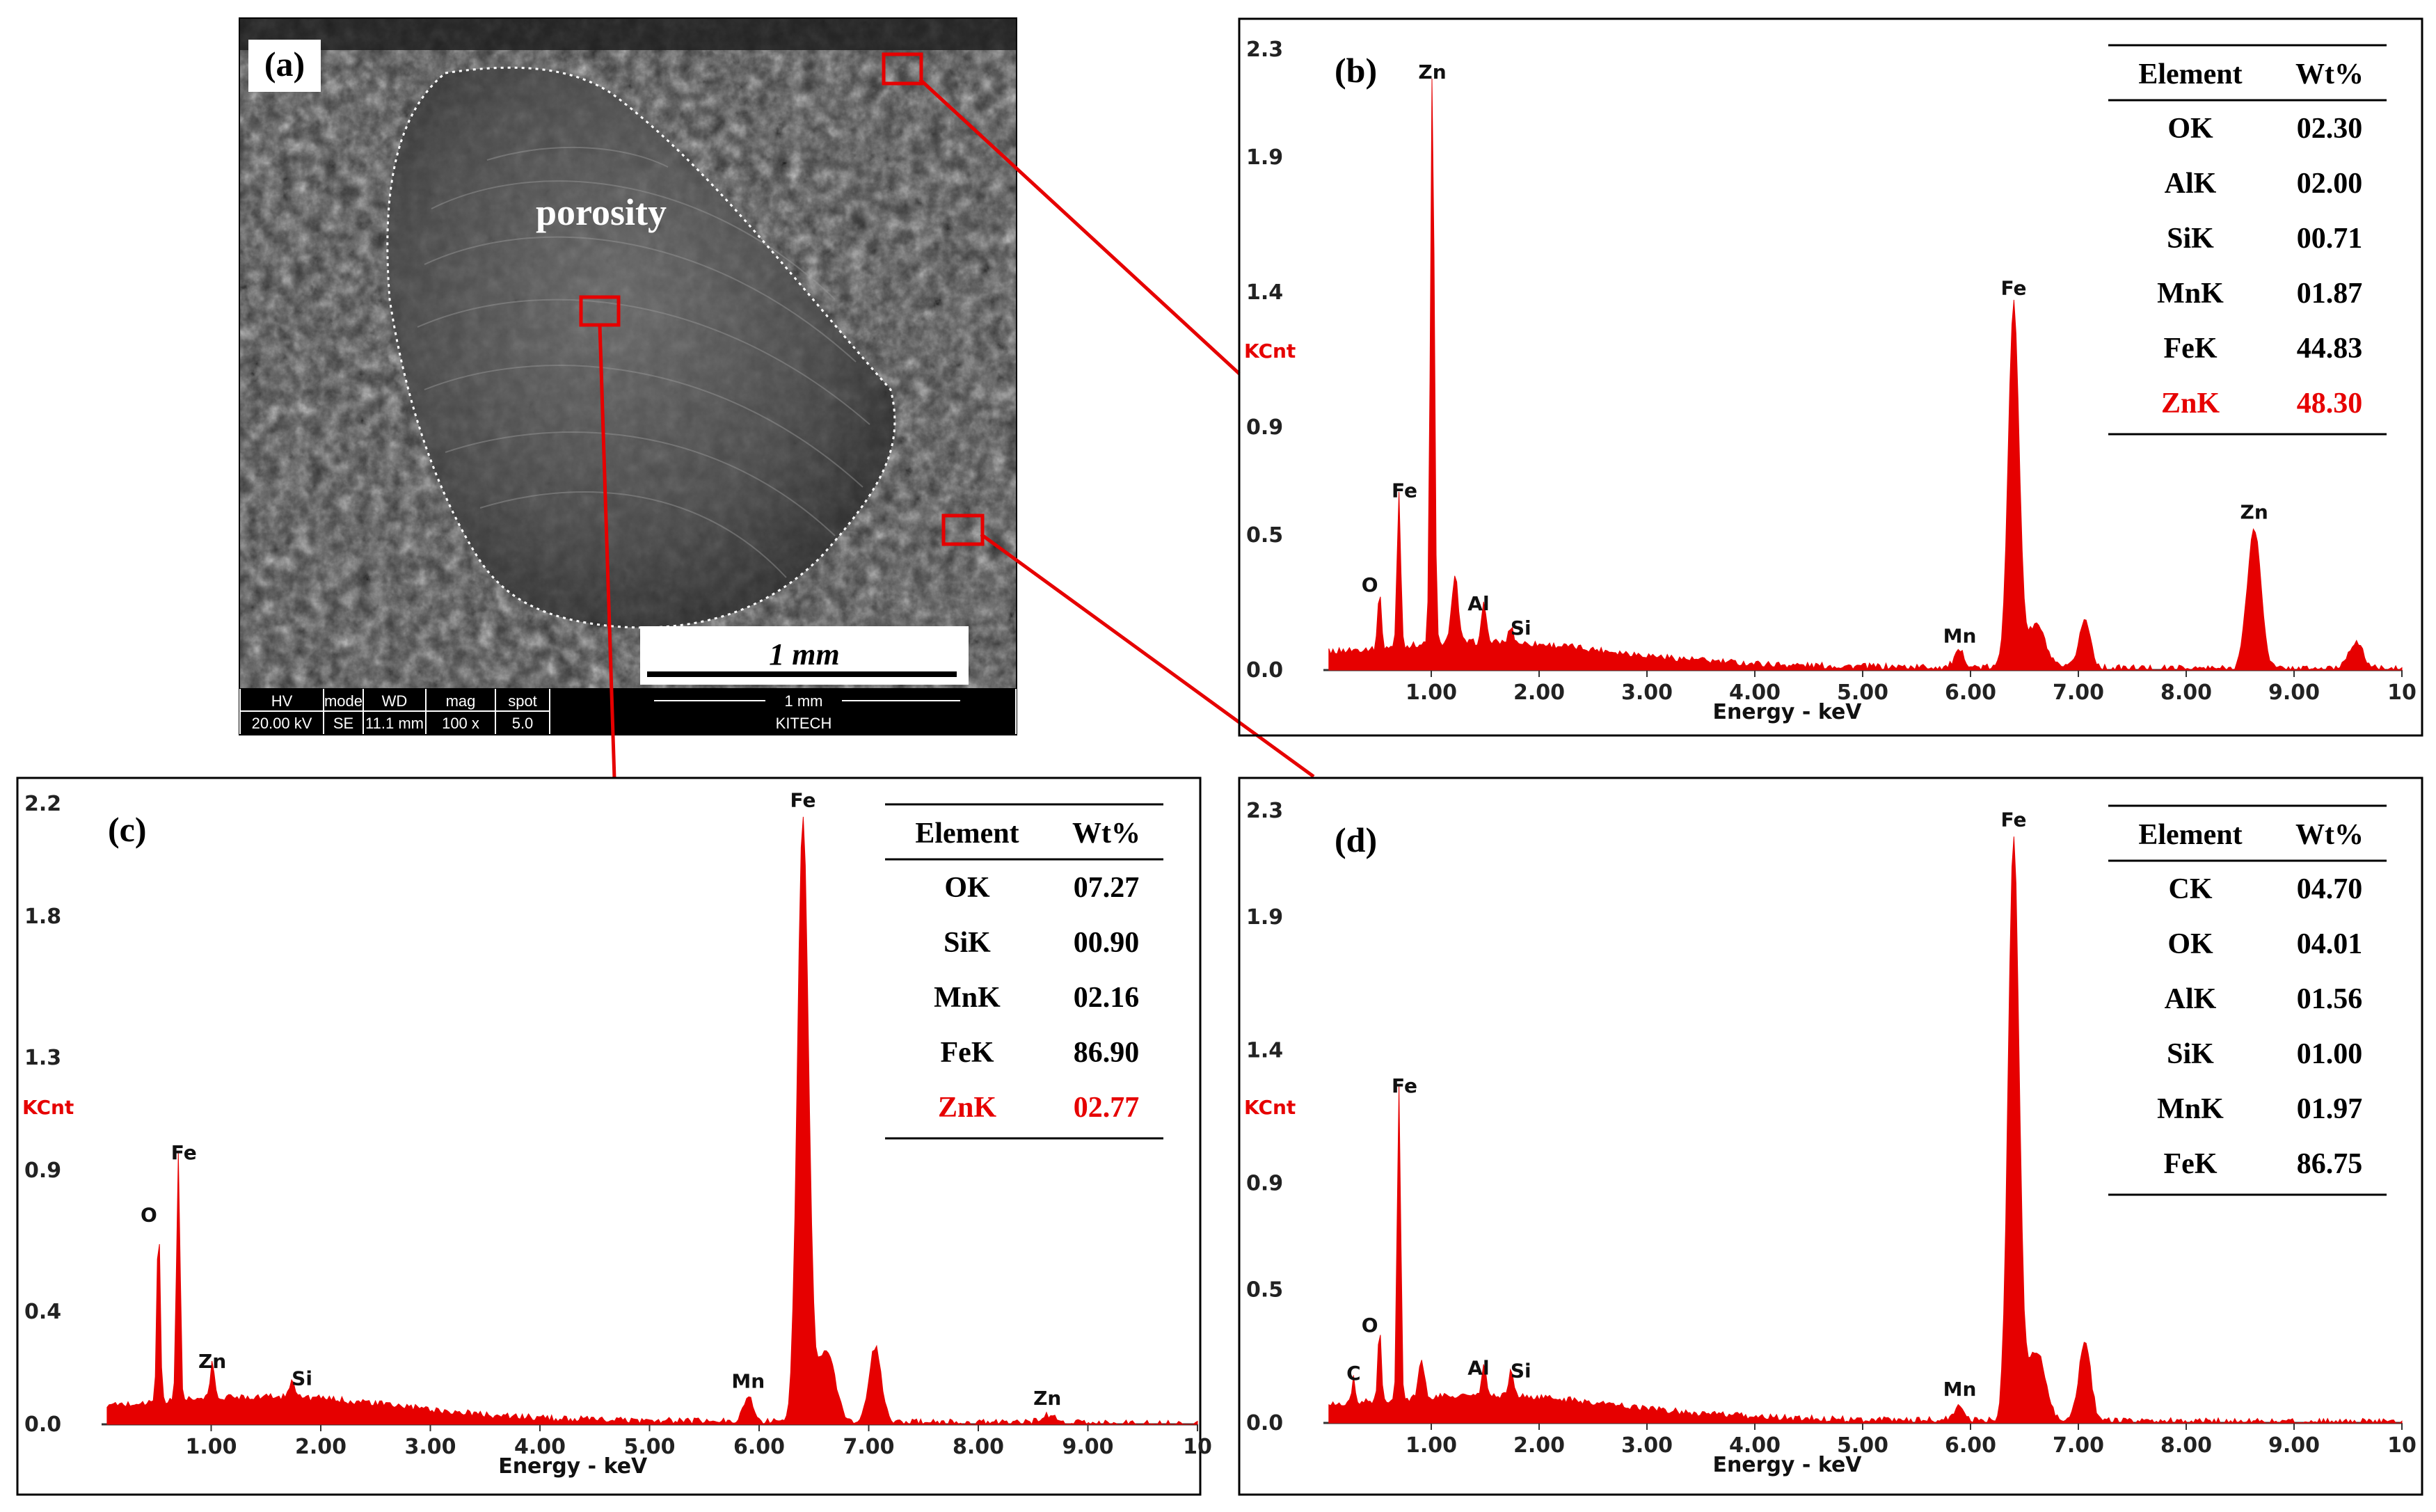  I want to click on y-tick-label: 2.2, so click(42, 804).